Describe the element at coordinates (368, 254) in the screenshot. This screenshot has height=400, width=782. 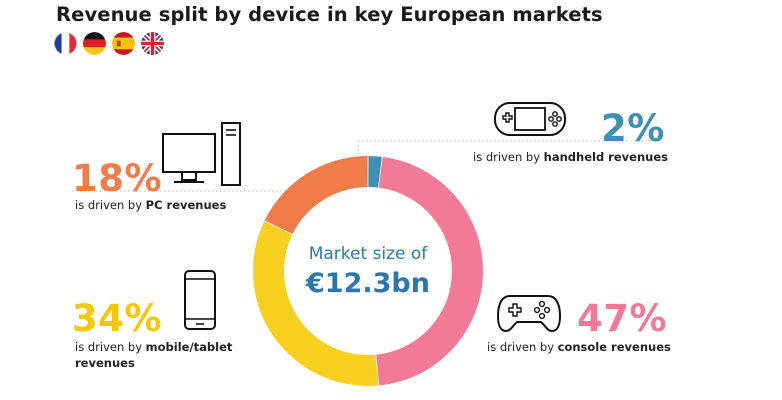
I see `market-size-caption: Market size of` at that location.